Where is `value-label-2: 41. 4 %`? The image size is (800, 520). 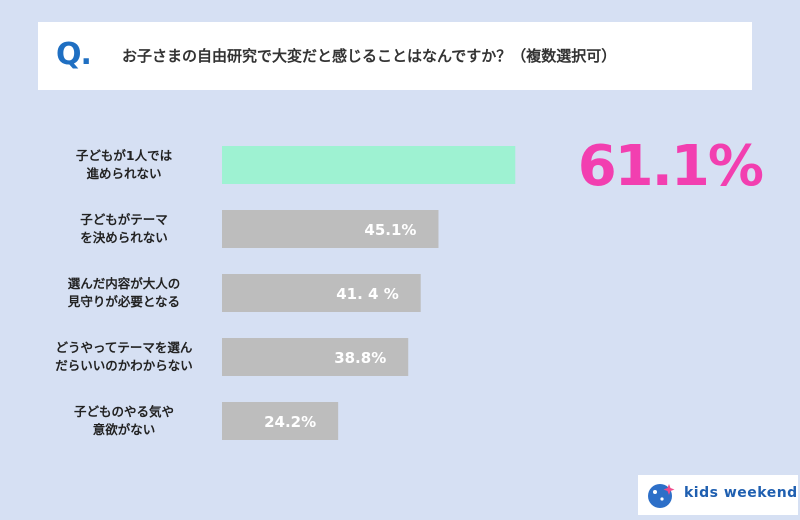 value-label-2: 41. 4 % is located at coordinates (367, 294).